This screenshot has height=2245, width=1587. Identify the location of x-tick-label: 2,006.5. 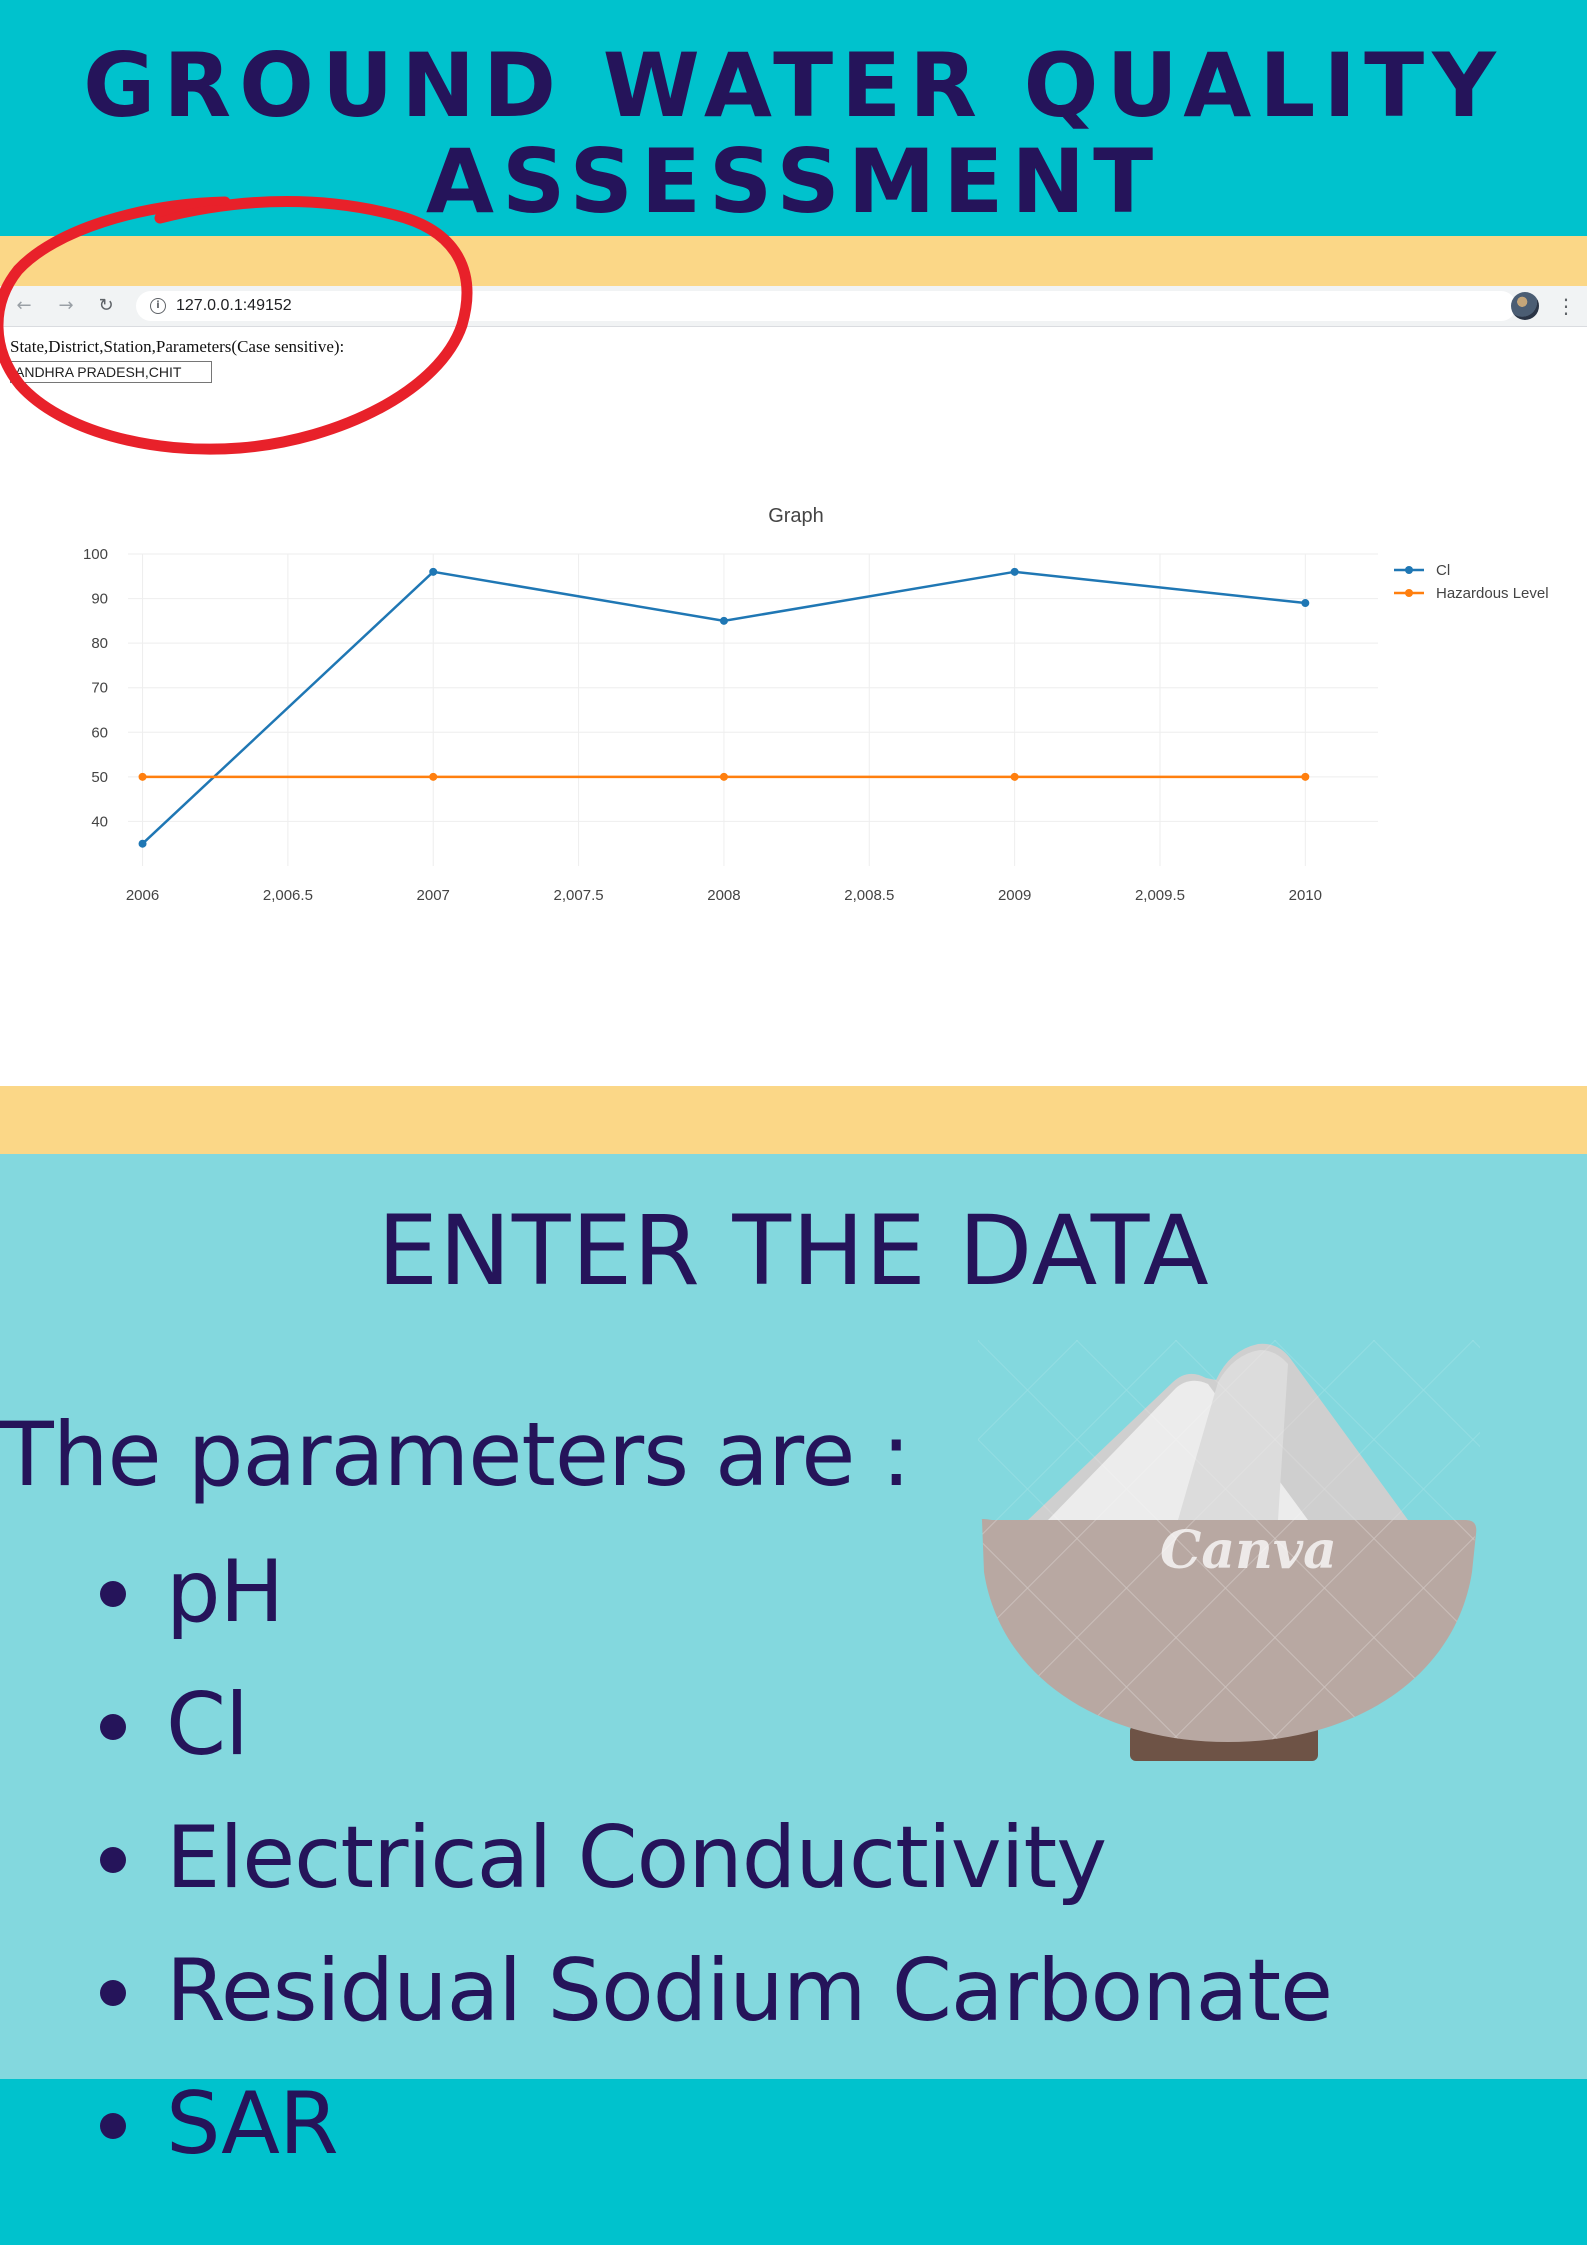
(288, 895).